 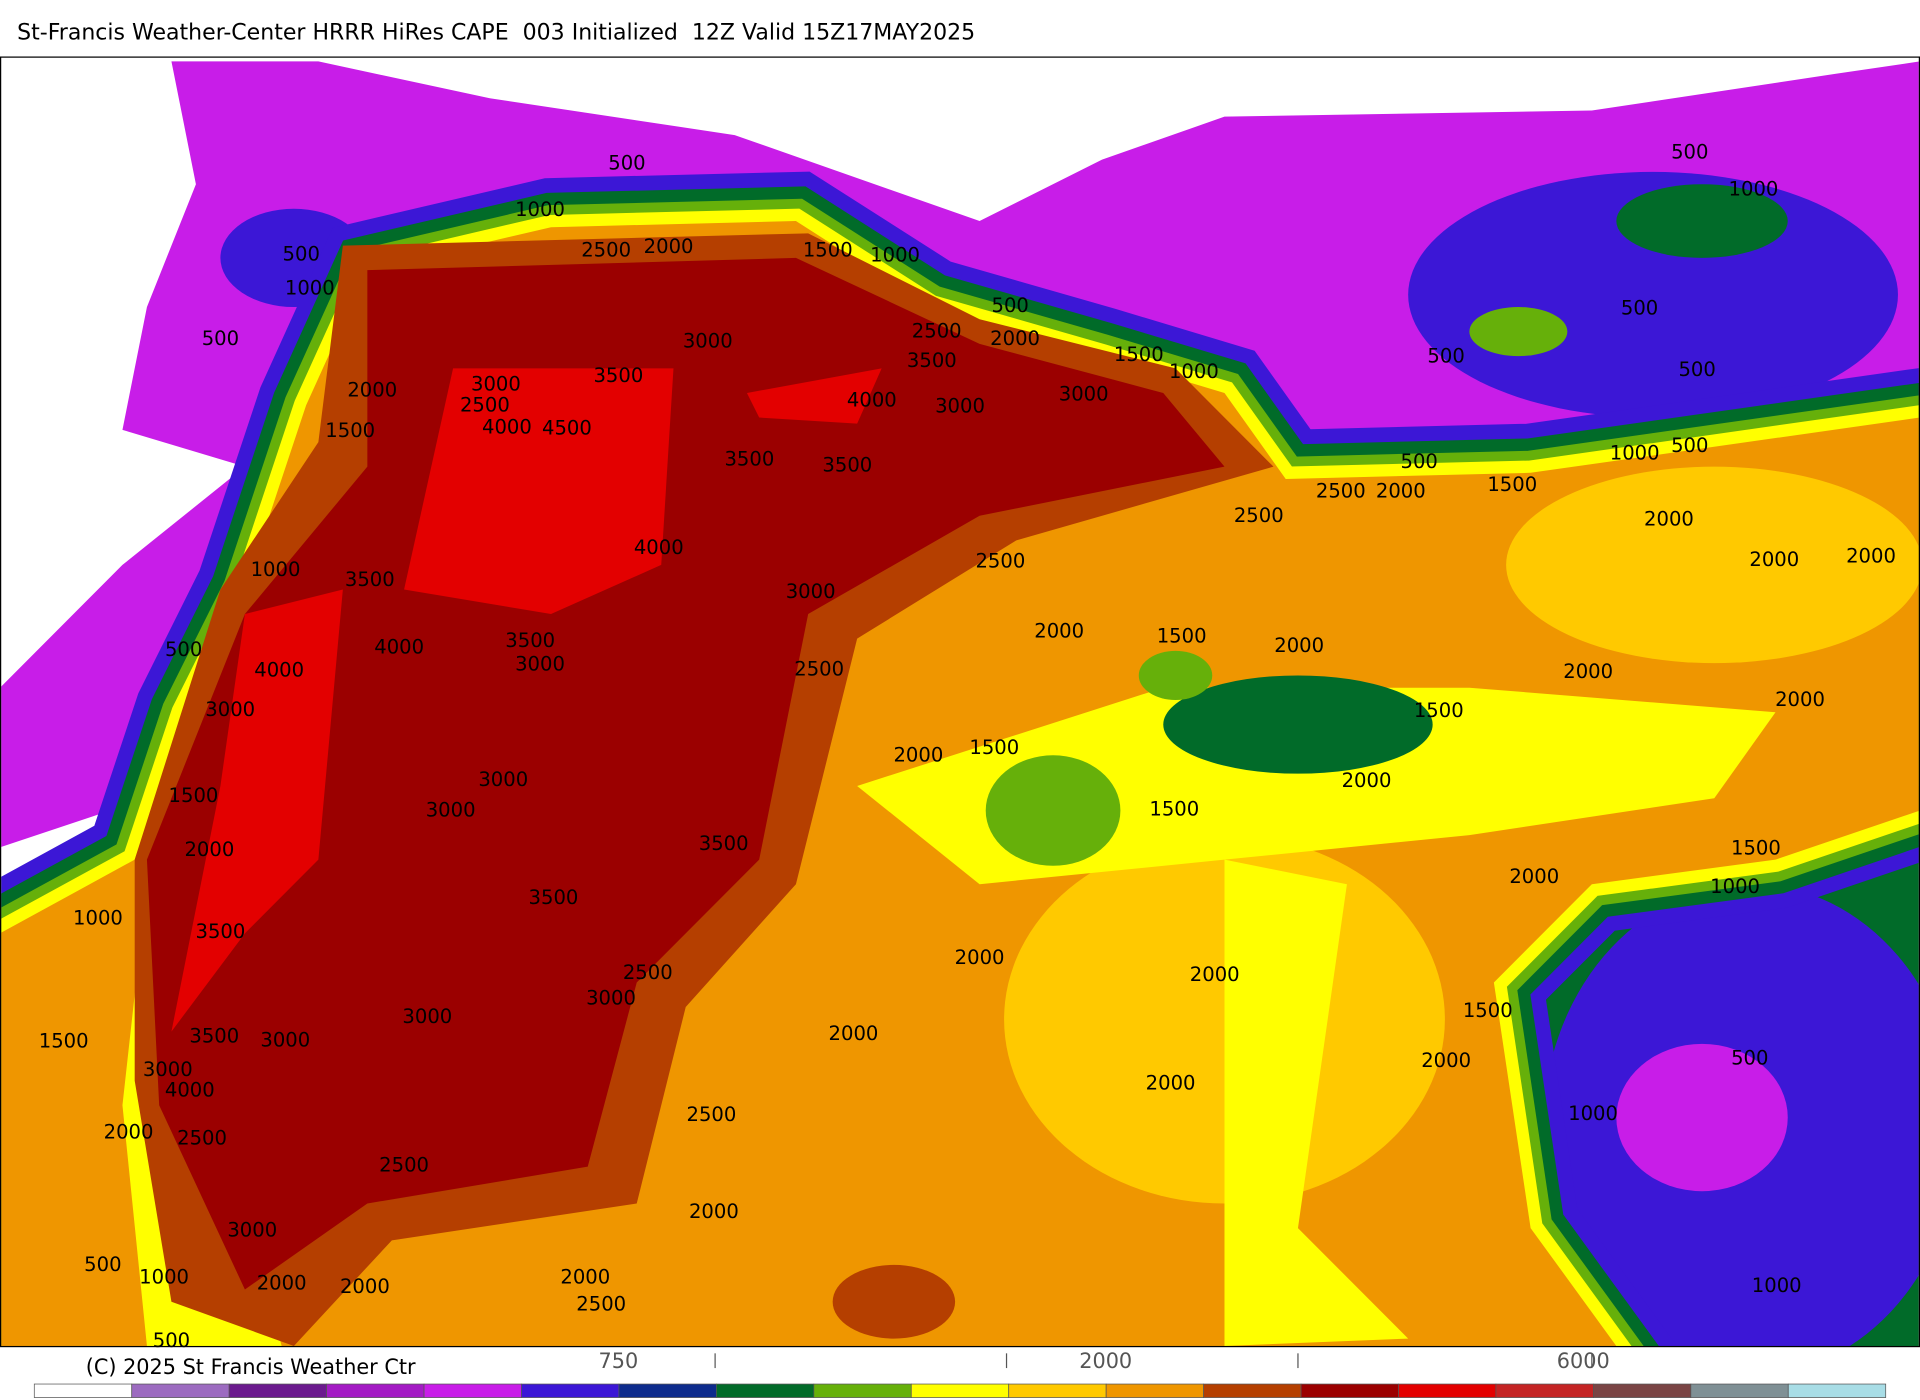 What do you see at coordinates (251, 1367) in the screenshot?
I see `copyright: (C) 2025 St Francis Weather Ctr` at bounding box center [251, 1367].